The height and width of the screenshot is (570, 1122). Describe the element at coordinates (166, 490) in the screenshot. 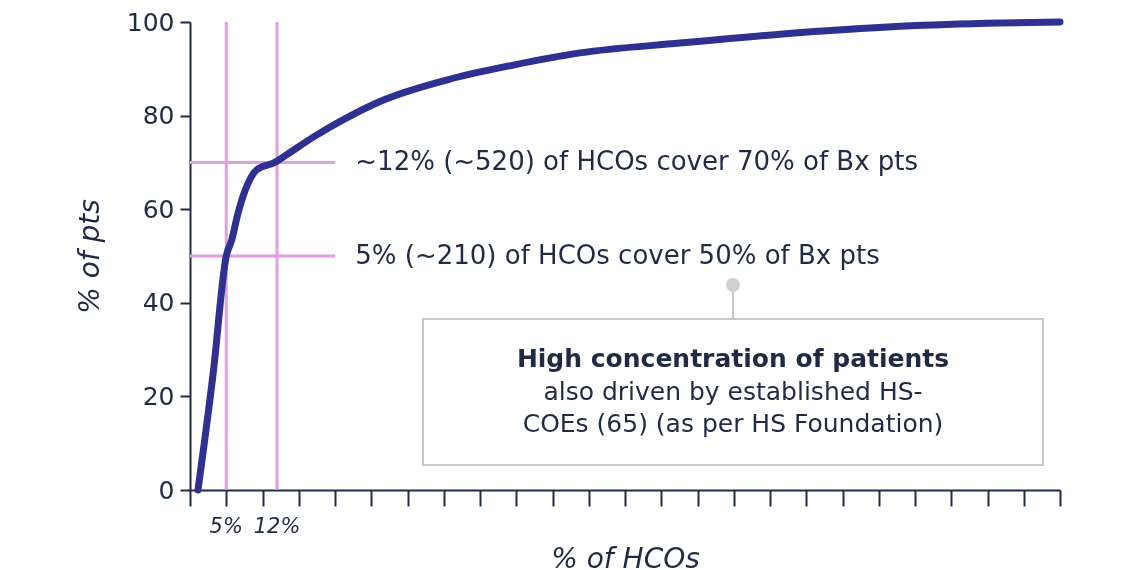

I see `y-tick-label: 0` at that location.